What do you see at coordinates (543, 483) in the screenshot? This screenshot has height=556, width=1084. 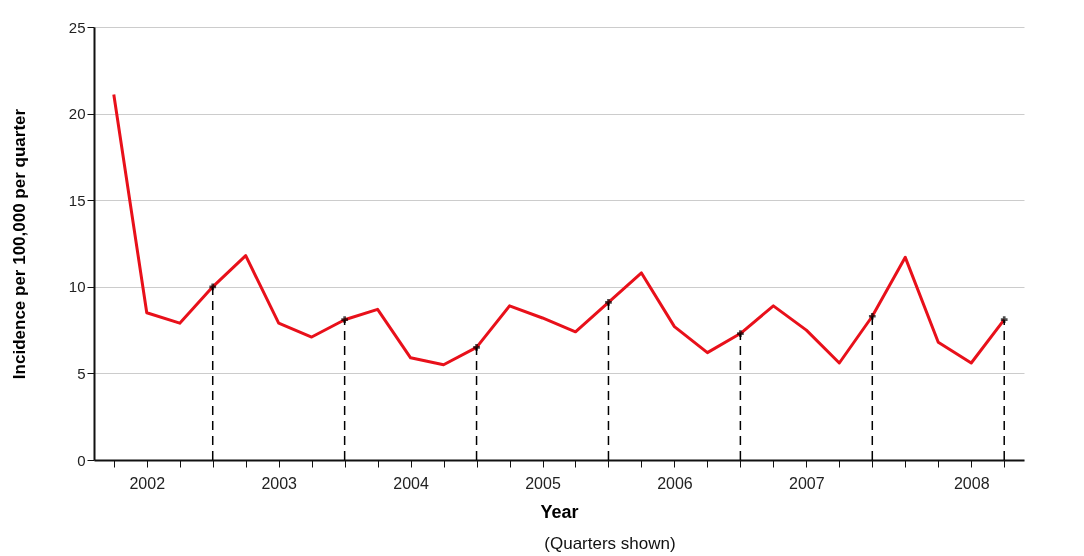 I see `x-tick-label: 2005` at bounding box center [543, 483].